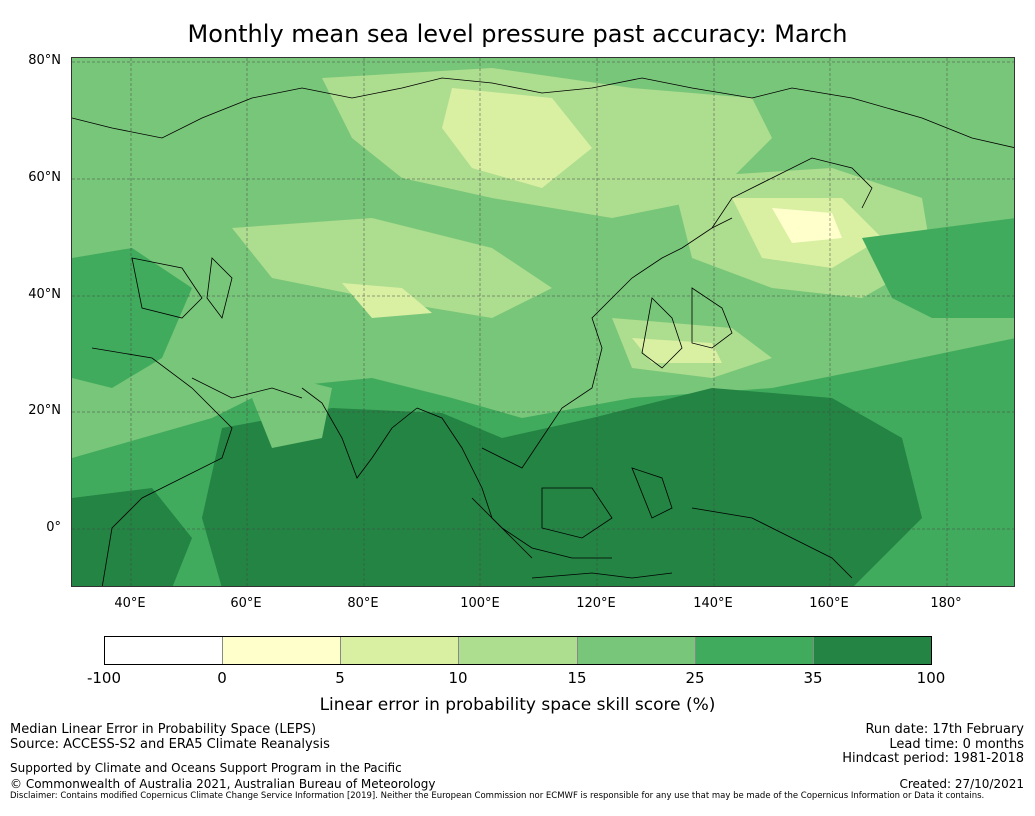 The height and width of the screenshot is (816, 1035). Describe the element at coordinates (474, 483) in the screenshot. I see `bay-of-bengal-coast` at that location.